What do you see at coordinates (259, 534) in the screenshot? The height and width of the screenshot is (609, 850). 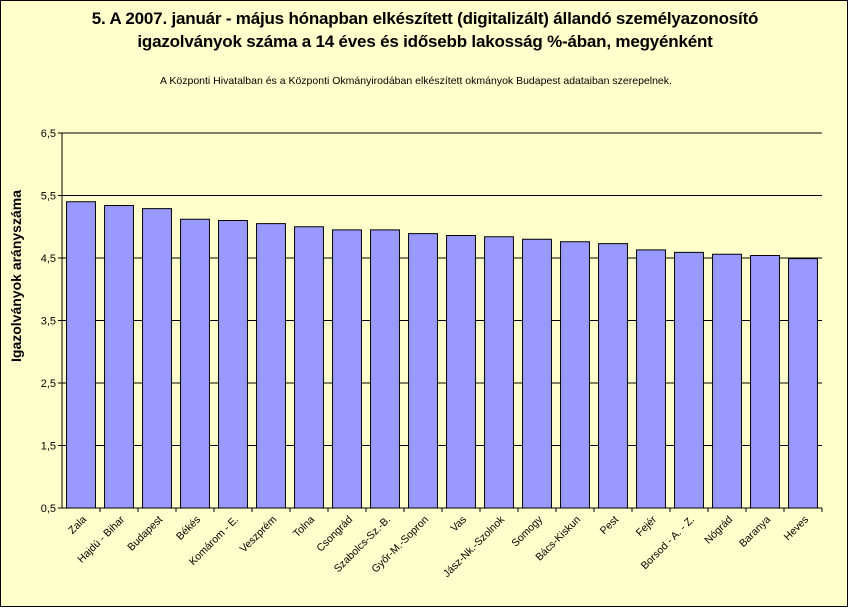 I see `x-tick-label: Veszprém` at bounding box center [259, 534].